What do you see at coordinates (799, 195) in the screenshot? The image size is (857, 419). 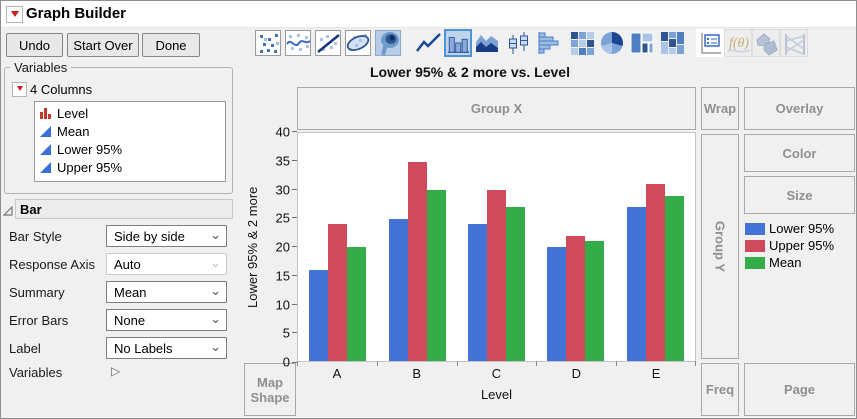 I see `size-zone: Size` at bounding box center [799, 195].